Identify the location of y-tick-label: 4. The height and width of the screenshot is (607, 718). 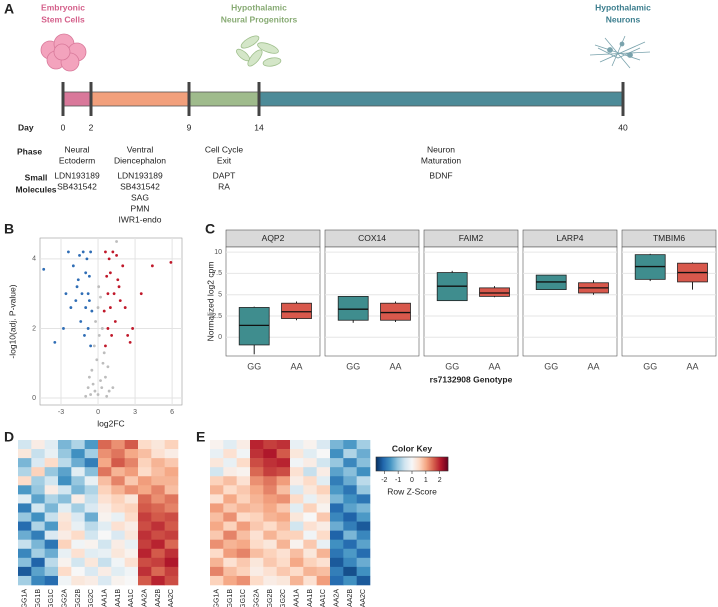
(34, 259).